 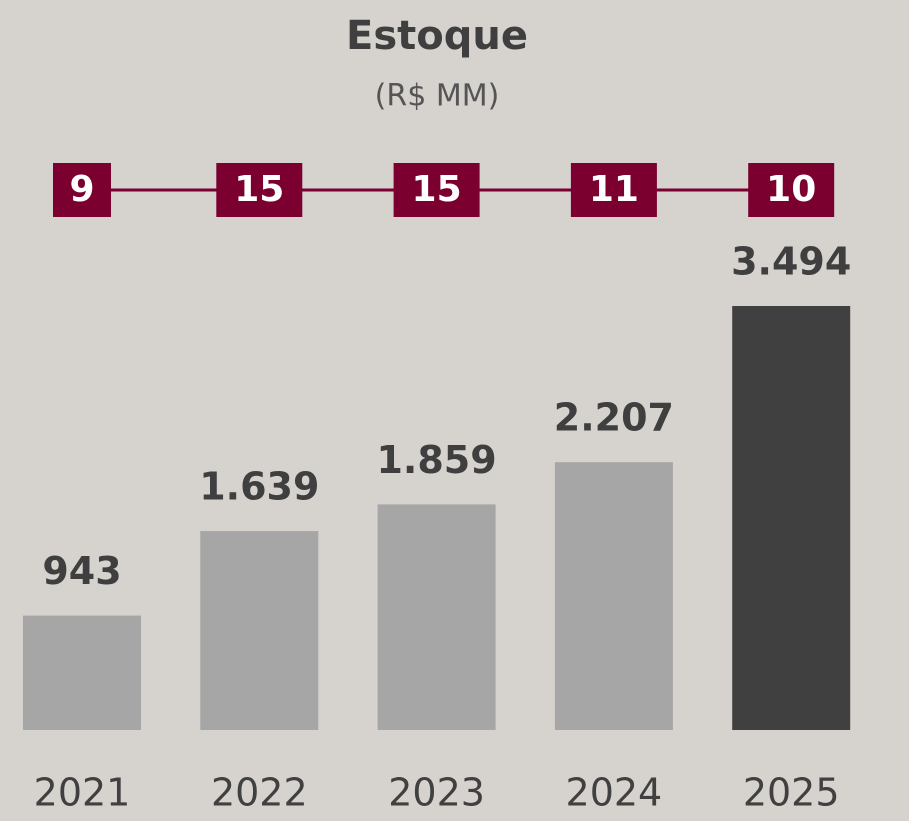 What do you see at coordinates (791, 262) in the screenshot?
I see `value-label: 3.494` at bounding box center [791, 262].